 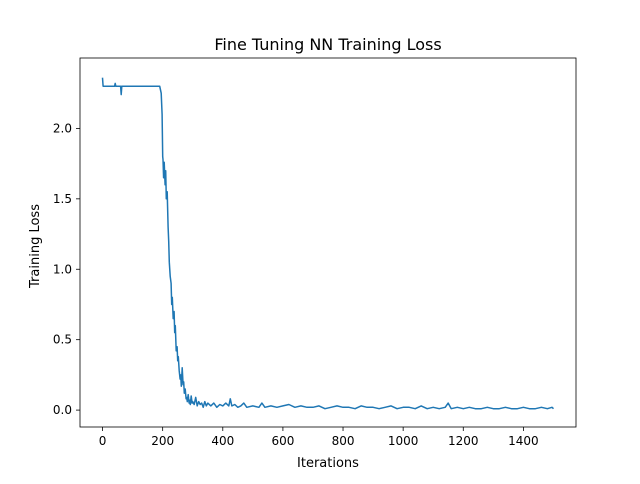 I want to click on x-tick-label: 0, so click(x=103, y=441).